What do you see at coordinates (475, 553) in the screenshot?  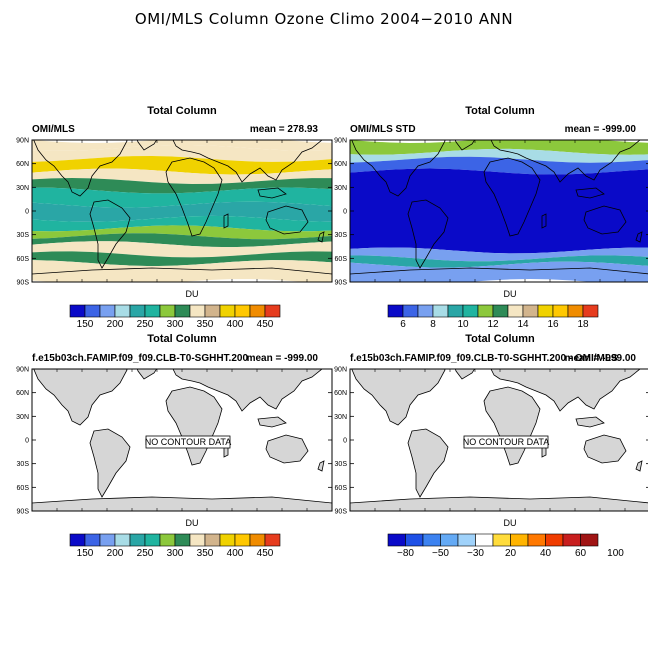 I see `colorbar-tick-label: −30` at bounding box center [475, 553].